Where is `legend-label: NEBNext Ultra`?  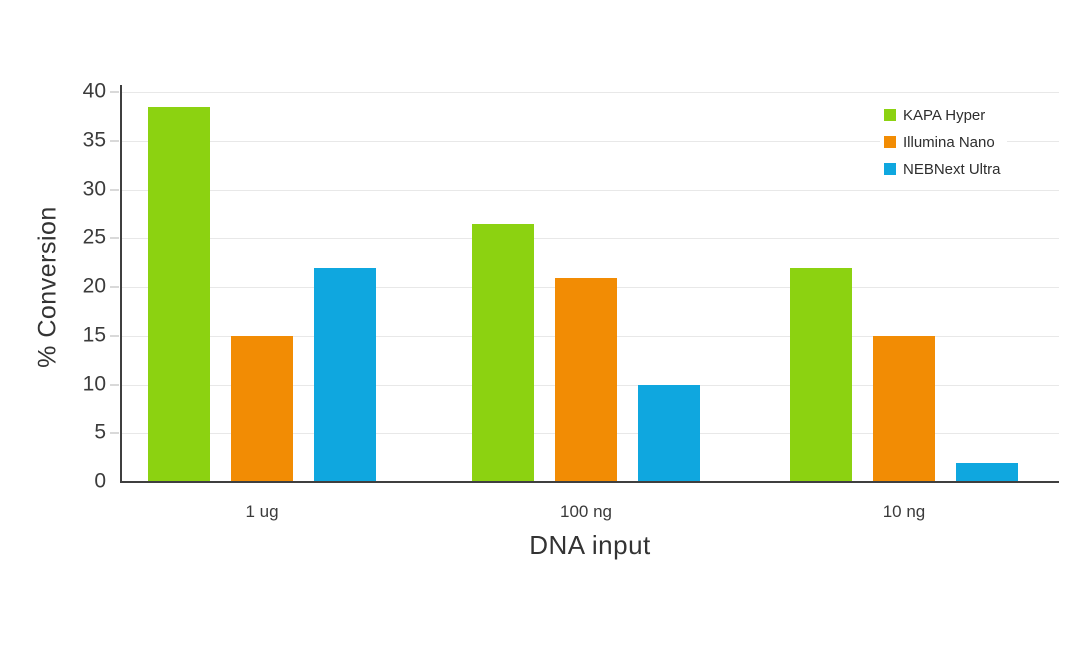
legend-label: NEBNext Ultra is located at coordinates (952, 169).